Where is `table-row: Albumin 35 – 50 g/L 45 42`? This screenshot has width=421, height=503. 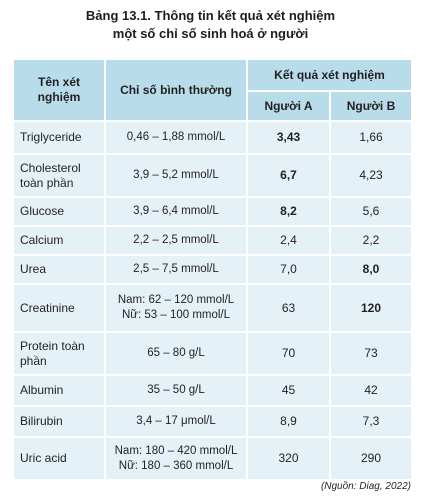
table-row: Albumin 35 – 50 g/L 45 42 is located at coordinates (212, 390).